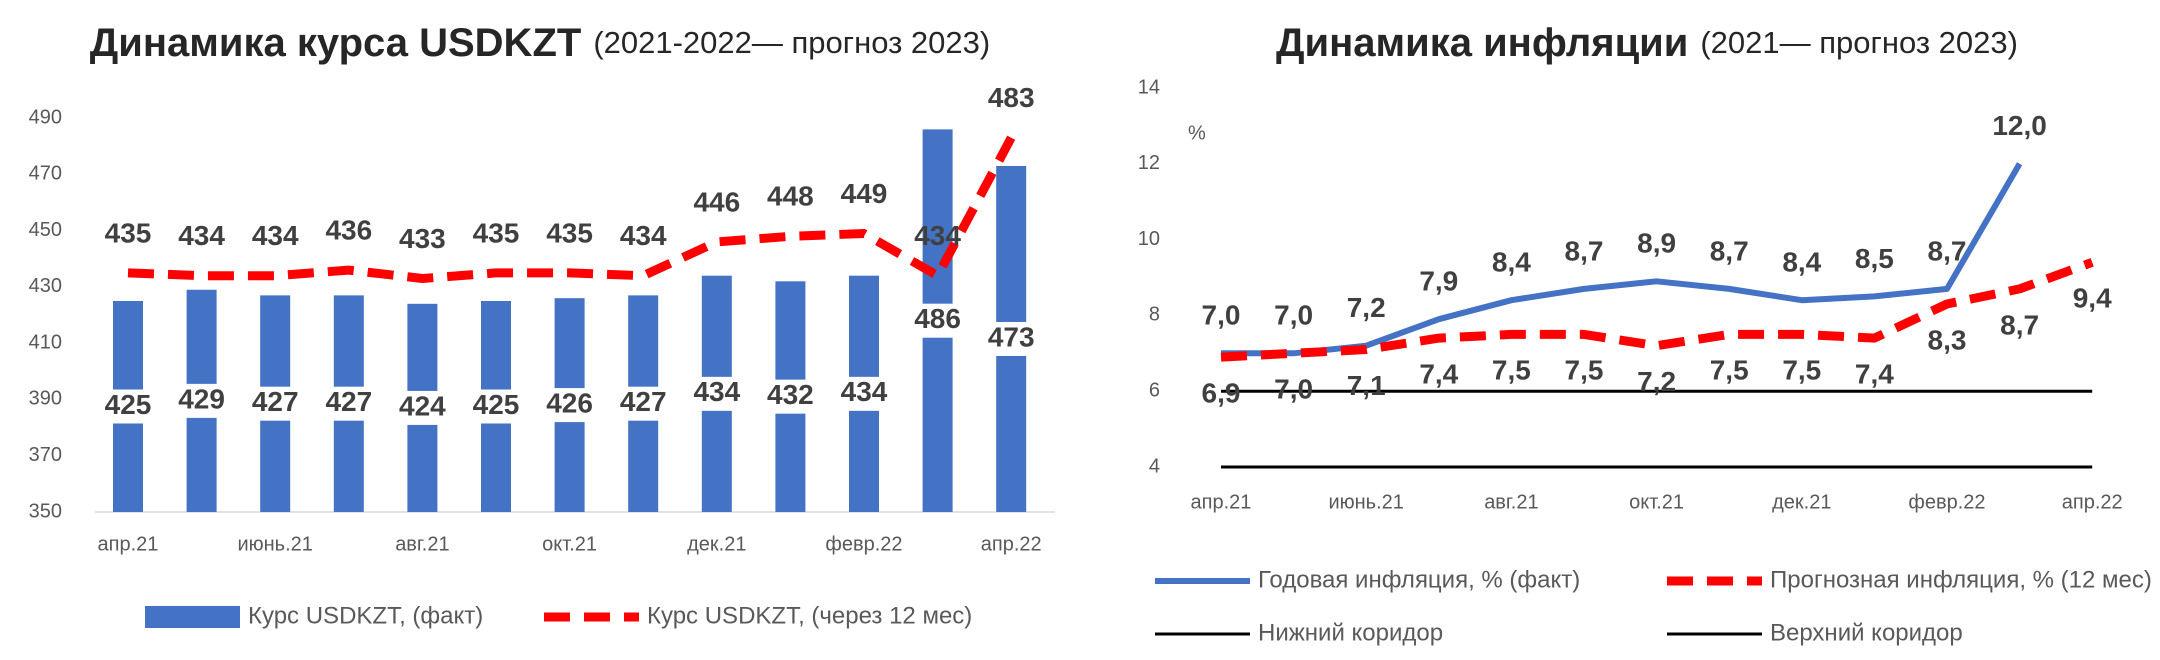  What do you see at coordinates (45, 399) in the screenshot?
I see `y-tick-label: 390` at bounding box center [45, 399].